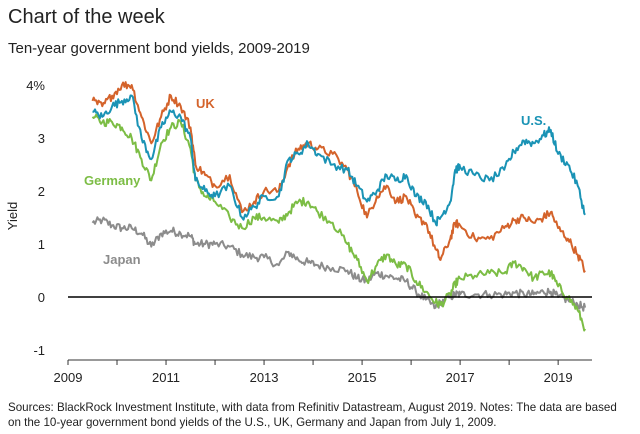 This screenshot has height=434, width=640. What do you see at coordinates (112, 180) in the screenshot?
I see `series-label-germany: Germany` at bounding box center [112, 180].